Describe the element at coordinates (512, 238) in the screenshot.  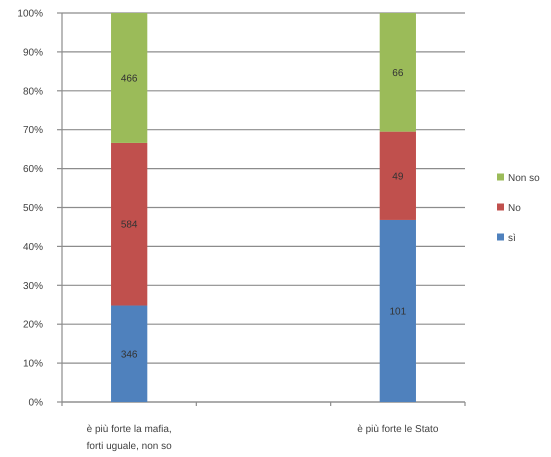
I see `legend-label: sì` at that location.